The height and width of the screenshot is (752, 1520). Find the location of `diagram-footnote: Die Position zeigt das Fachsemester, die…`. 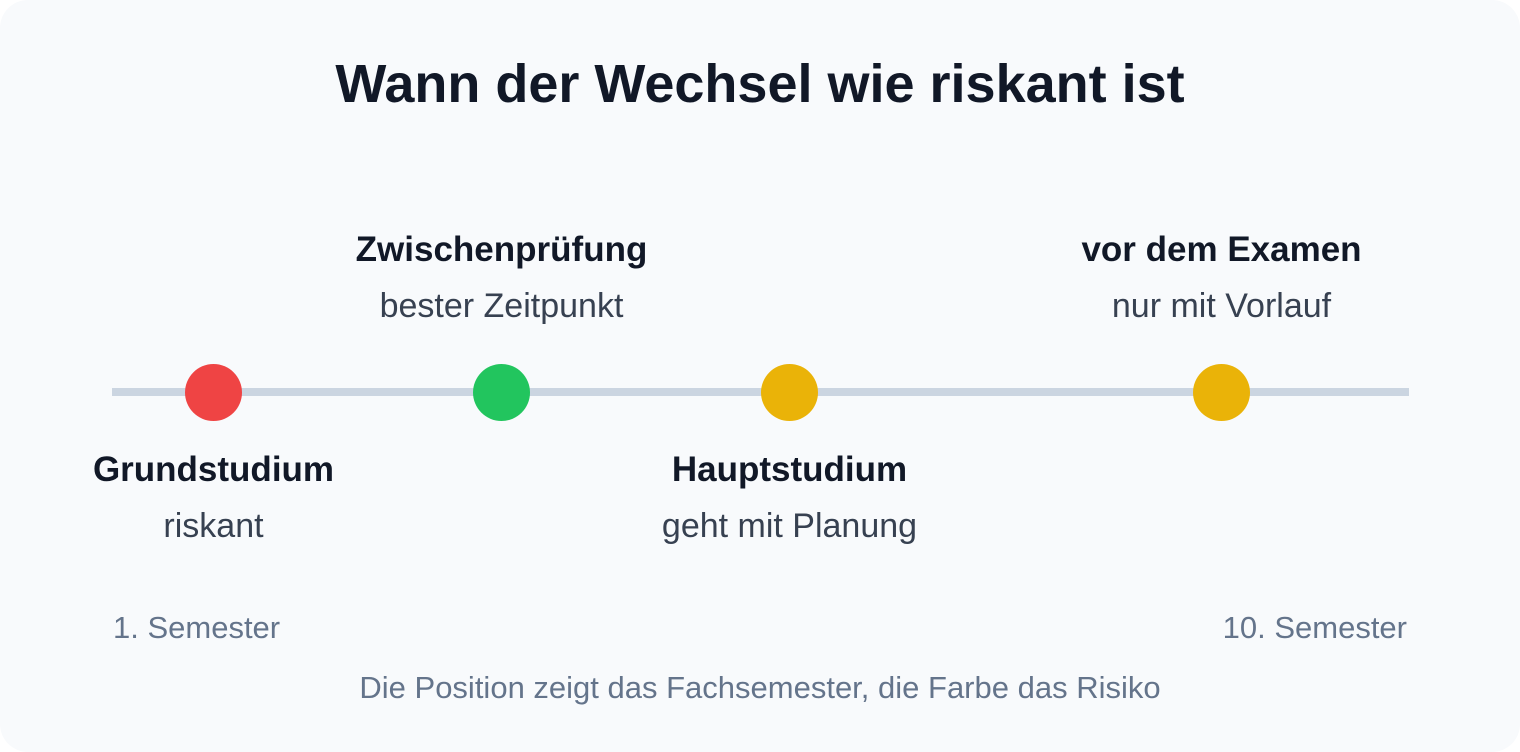

diagram-footnote: Die Position zeigt das Fachsemester, die… is located at coordinates (760, 687).